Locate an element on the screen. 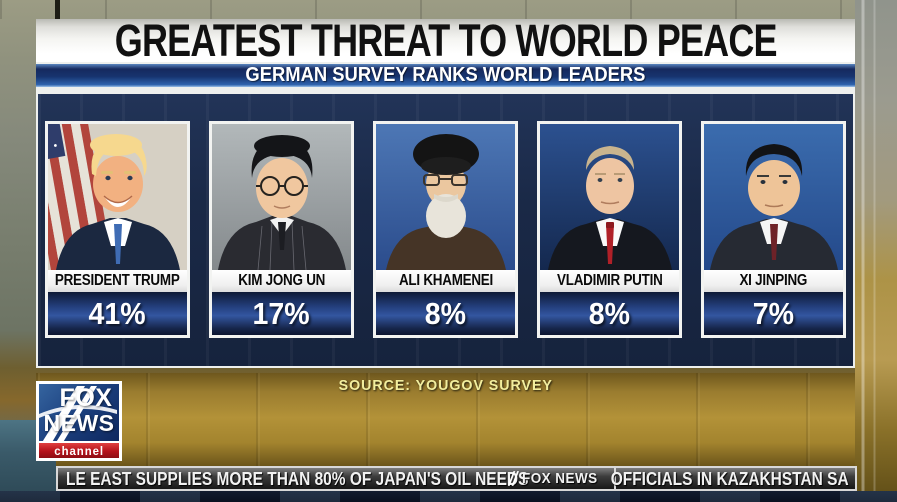 The width and height of the screenshot is (897, 502). subtitle-bar: GERMAN SURVEY RANKS WORLD LEADERS is located at coordinates (445, 75).